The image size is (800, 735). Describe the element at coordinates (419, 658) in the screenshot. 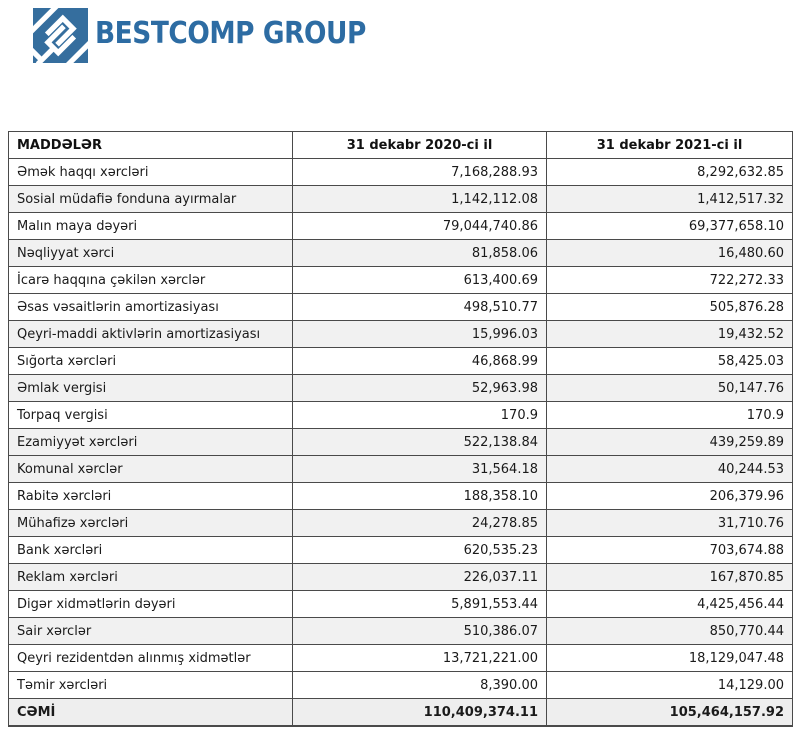

I see `value-2020: 13,721,221.00` at that location.